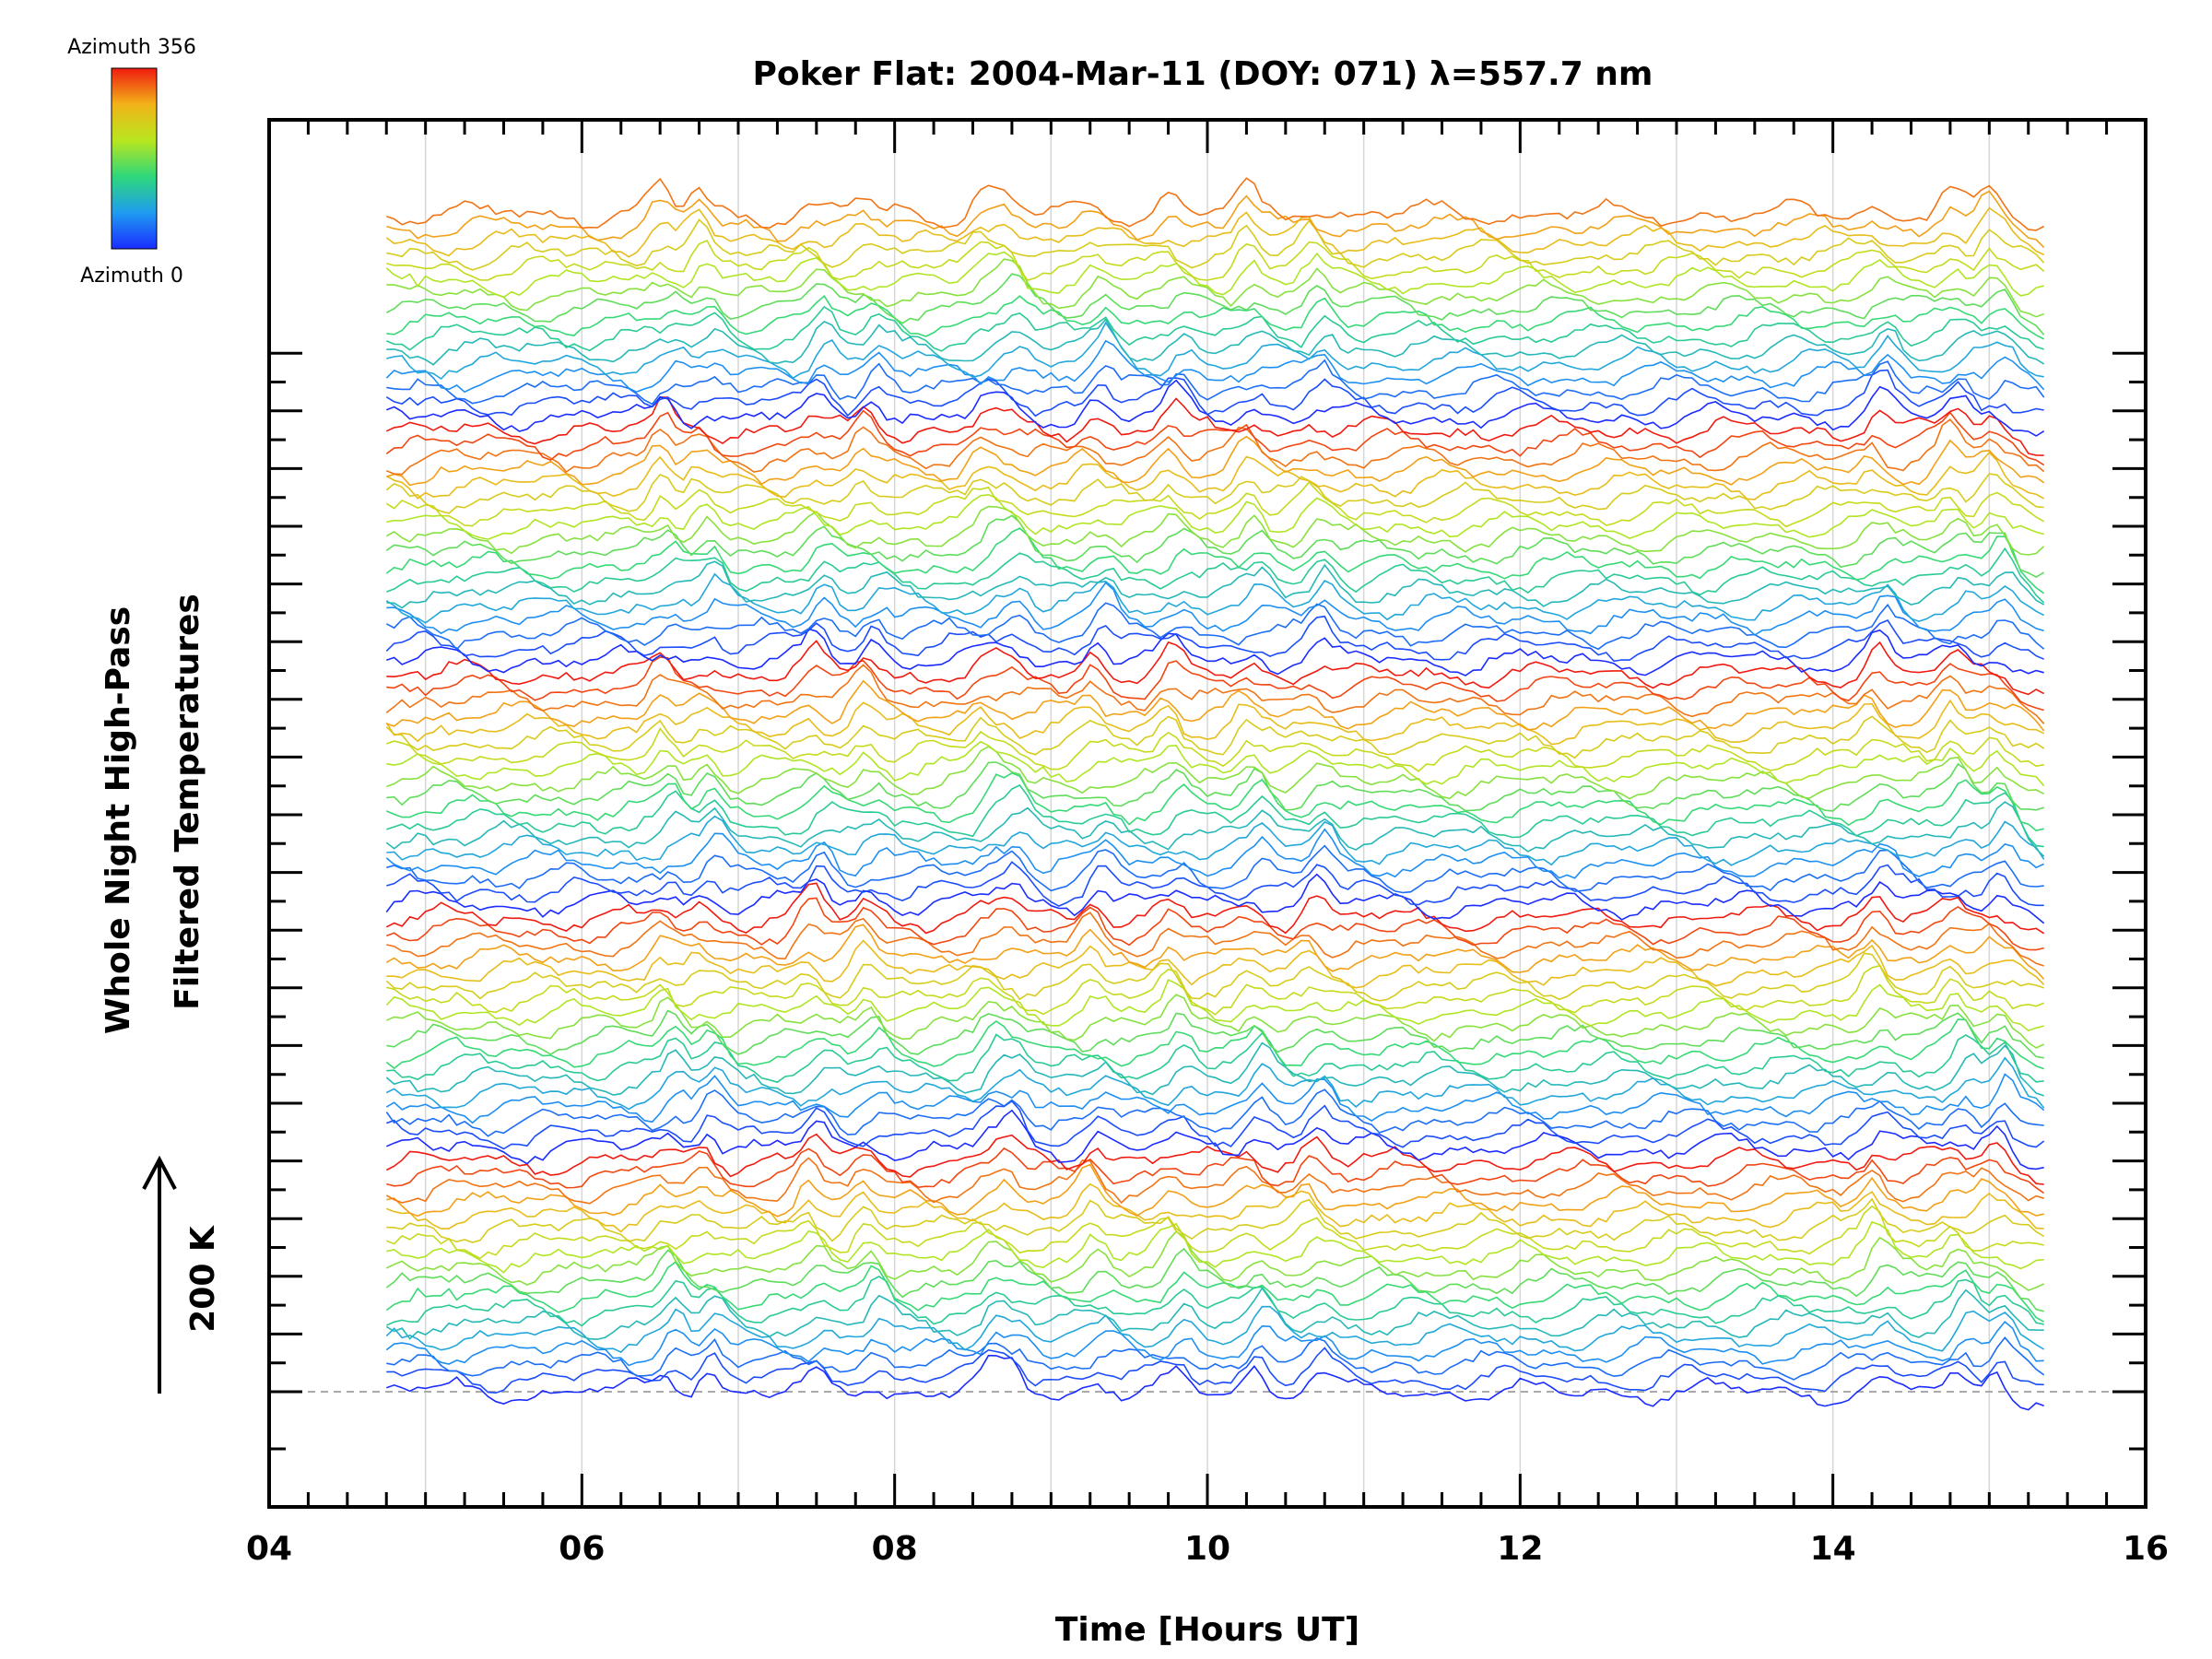  I want to click on x-axis-title: Time [Hours UT], so click(1207, 1630).